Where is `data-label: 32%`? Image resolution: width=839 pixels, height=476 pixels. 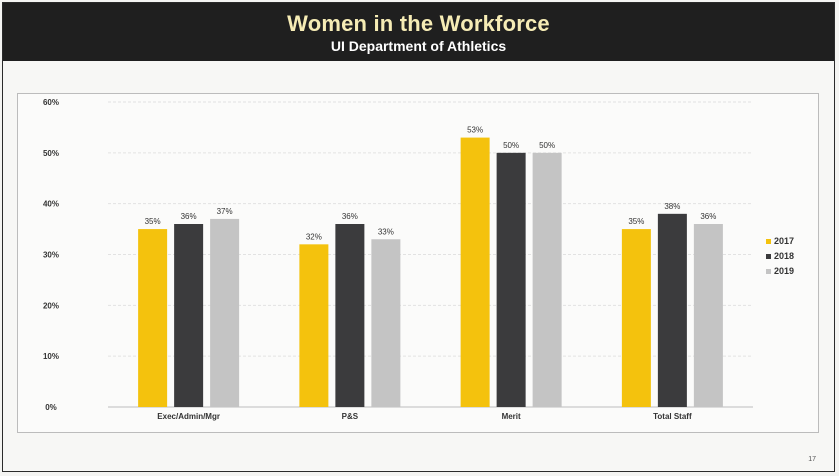
data-label: 32% is located at coordinates (314, 236).